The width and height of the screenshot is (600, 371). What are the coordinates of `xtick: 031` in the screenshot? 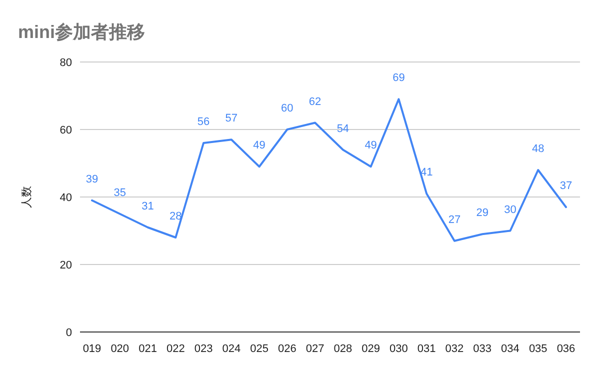 It's located at (426, 349).